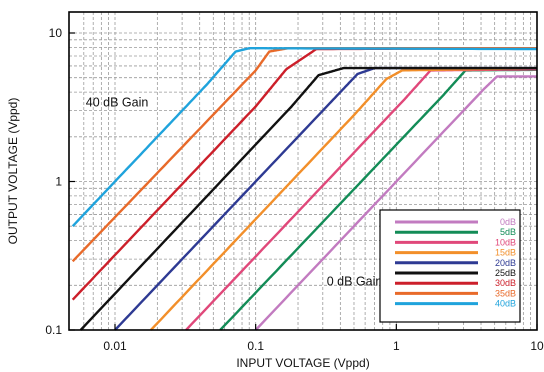  What do you see at coordinates (115, 346) in the screenshot?
I see `x-tick-label: 0.01` at bounding box center [115, 346].